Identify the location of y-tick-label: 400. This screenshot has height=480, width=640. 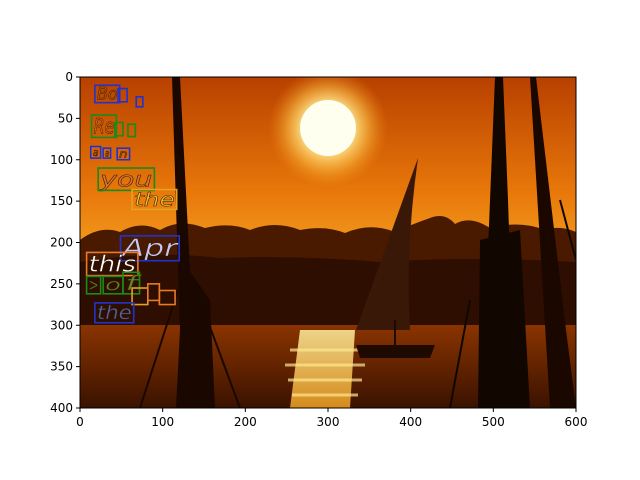
(61, 408).